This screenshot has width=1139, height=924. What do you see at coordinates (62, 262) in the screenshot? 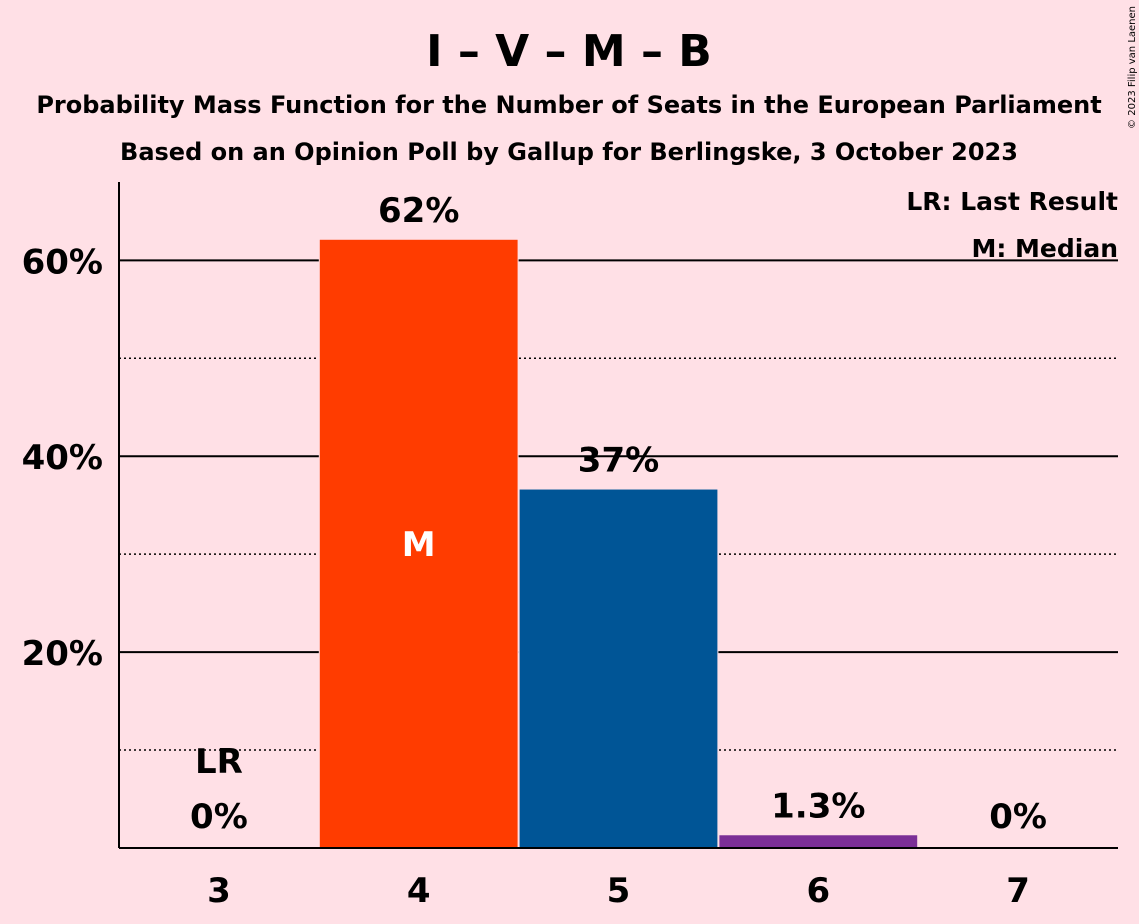
I see `y-tick-label-2: 60%` at bounding box center [62, 262].